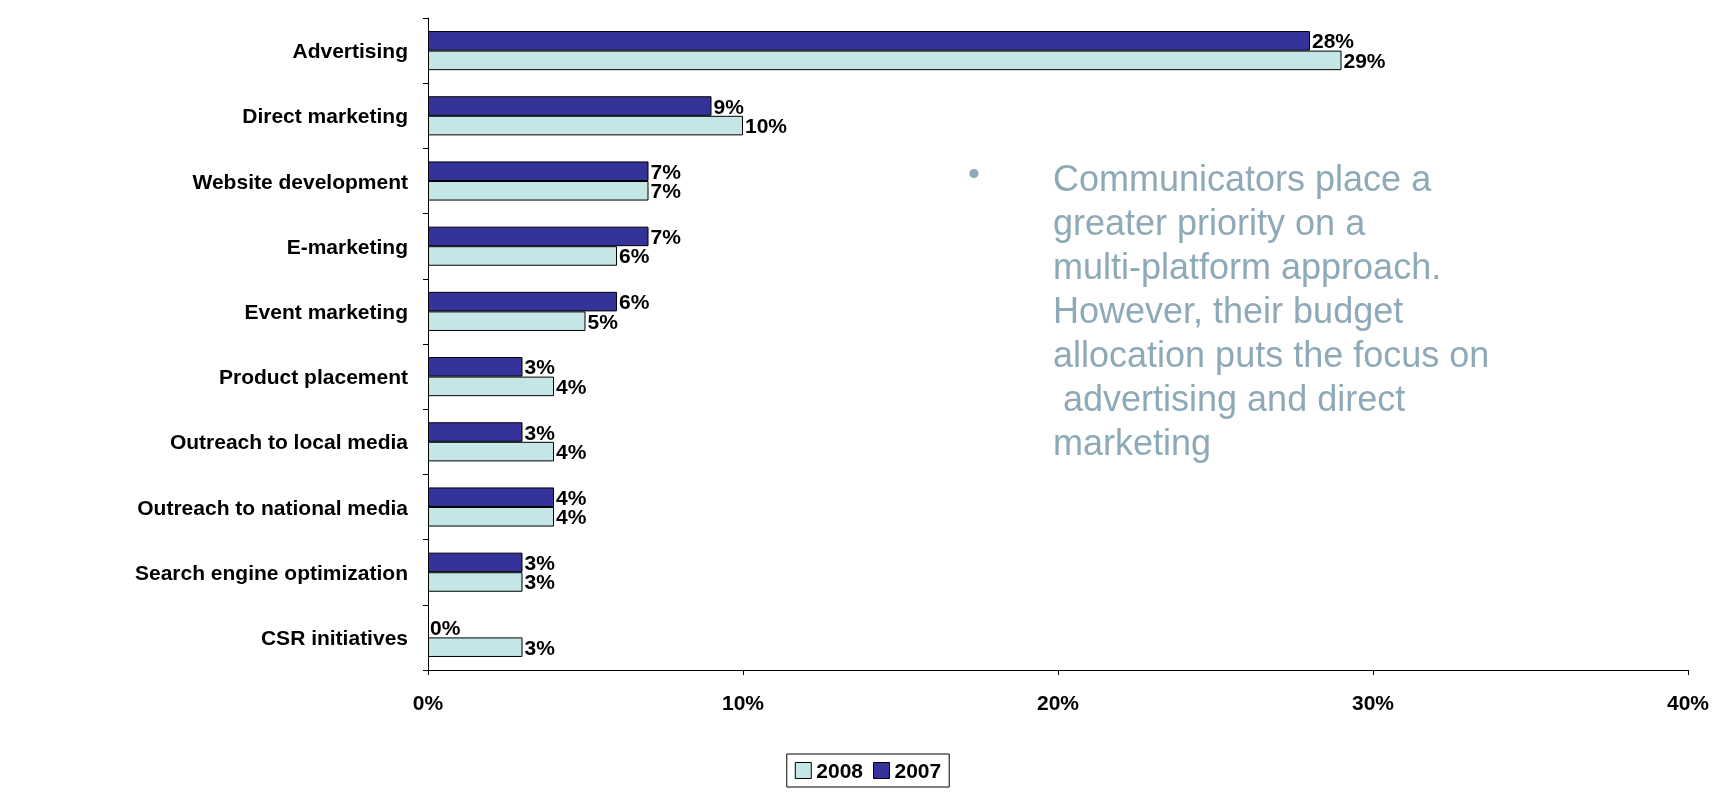  I want to click on legend-label: 2008, so click(840, 770).